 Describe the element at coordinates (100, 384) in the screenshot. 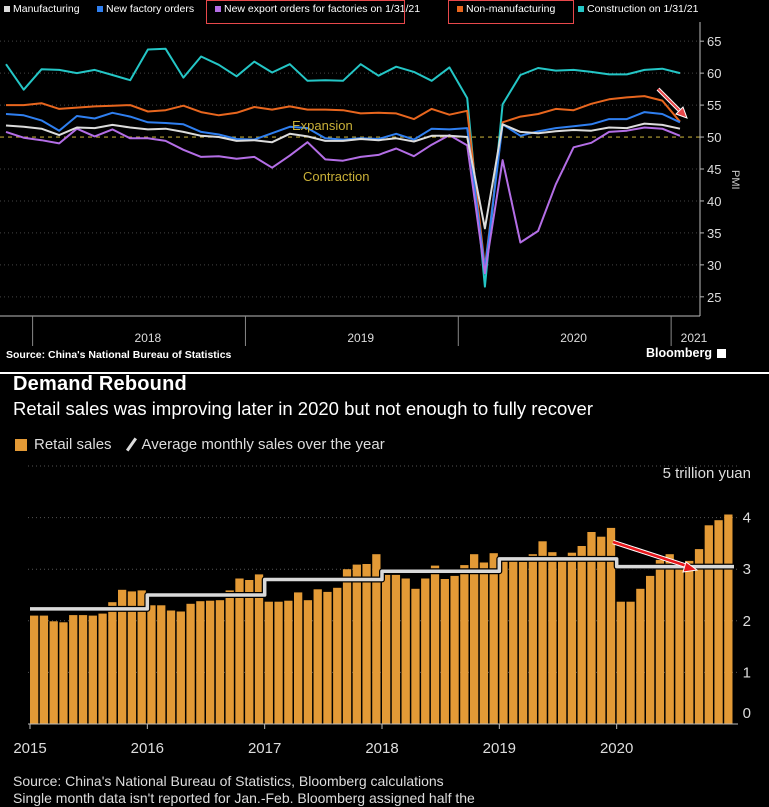

I see `retail-title: Demand Rebound` at that location.